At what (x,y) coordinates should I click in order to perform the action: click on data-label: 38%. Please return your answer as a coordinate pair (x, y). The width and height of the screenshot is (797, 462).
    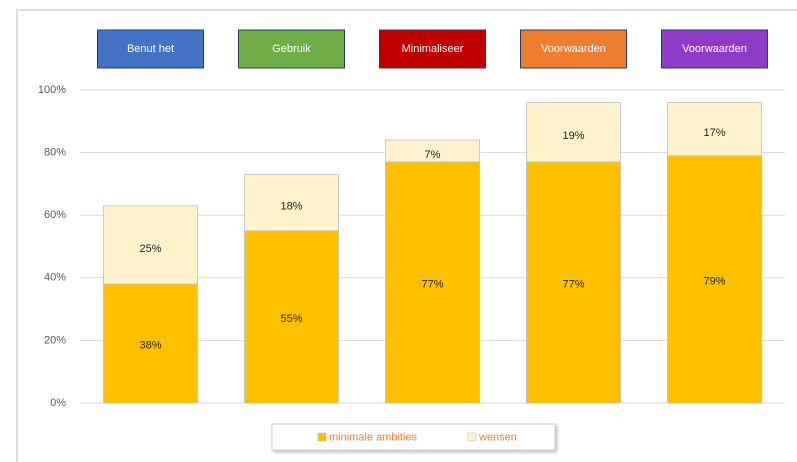
    Looking at the image, I should click on (150, 345).